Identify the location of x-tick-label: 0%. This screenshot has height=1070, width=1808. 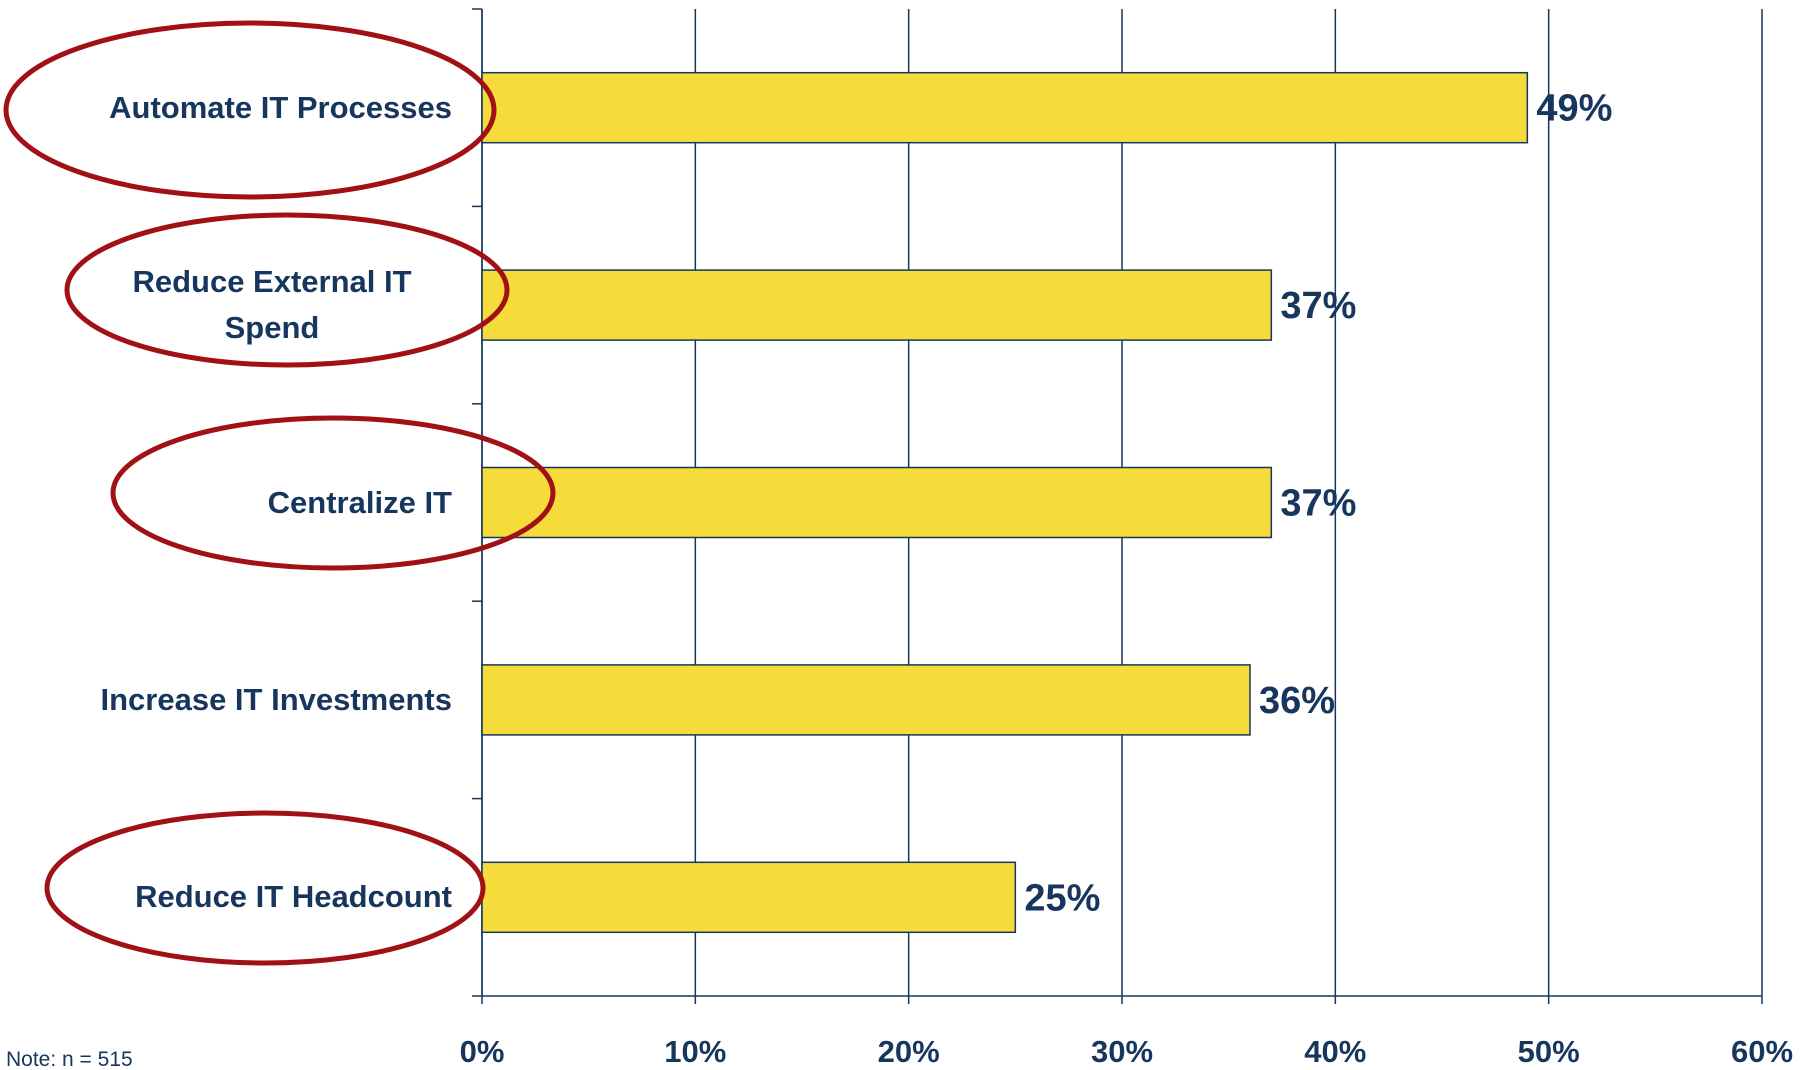
(482, 1051).